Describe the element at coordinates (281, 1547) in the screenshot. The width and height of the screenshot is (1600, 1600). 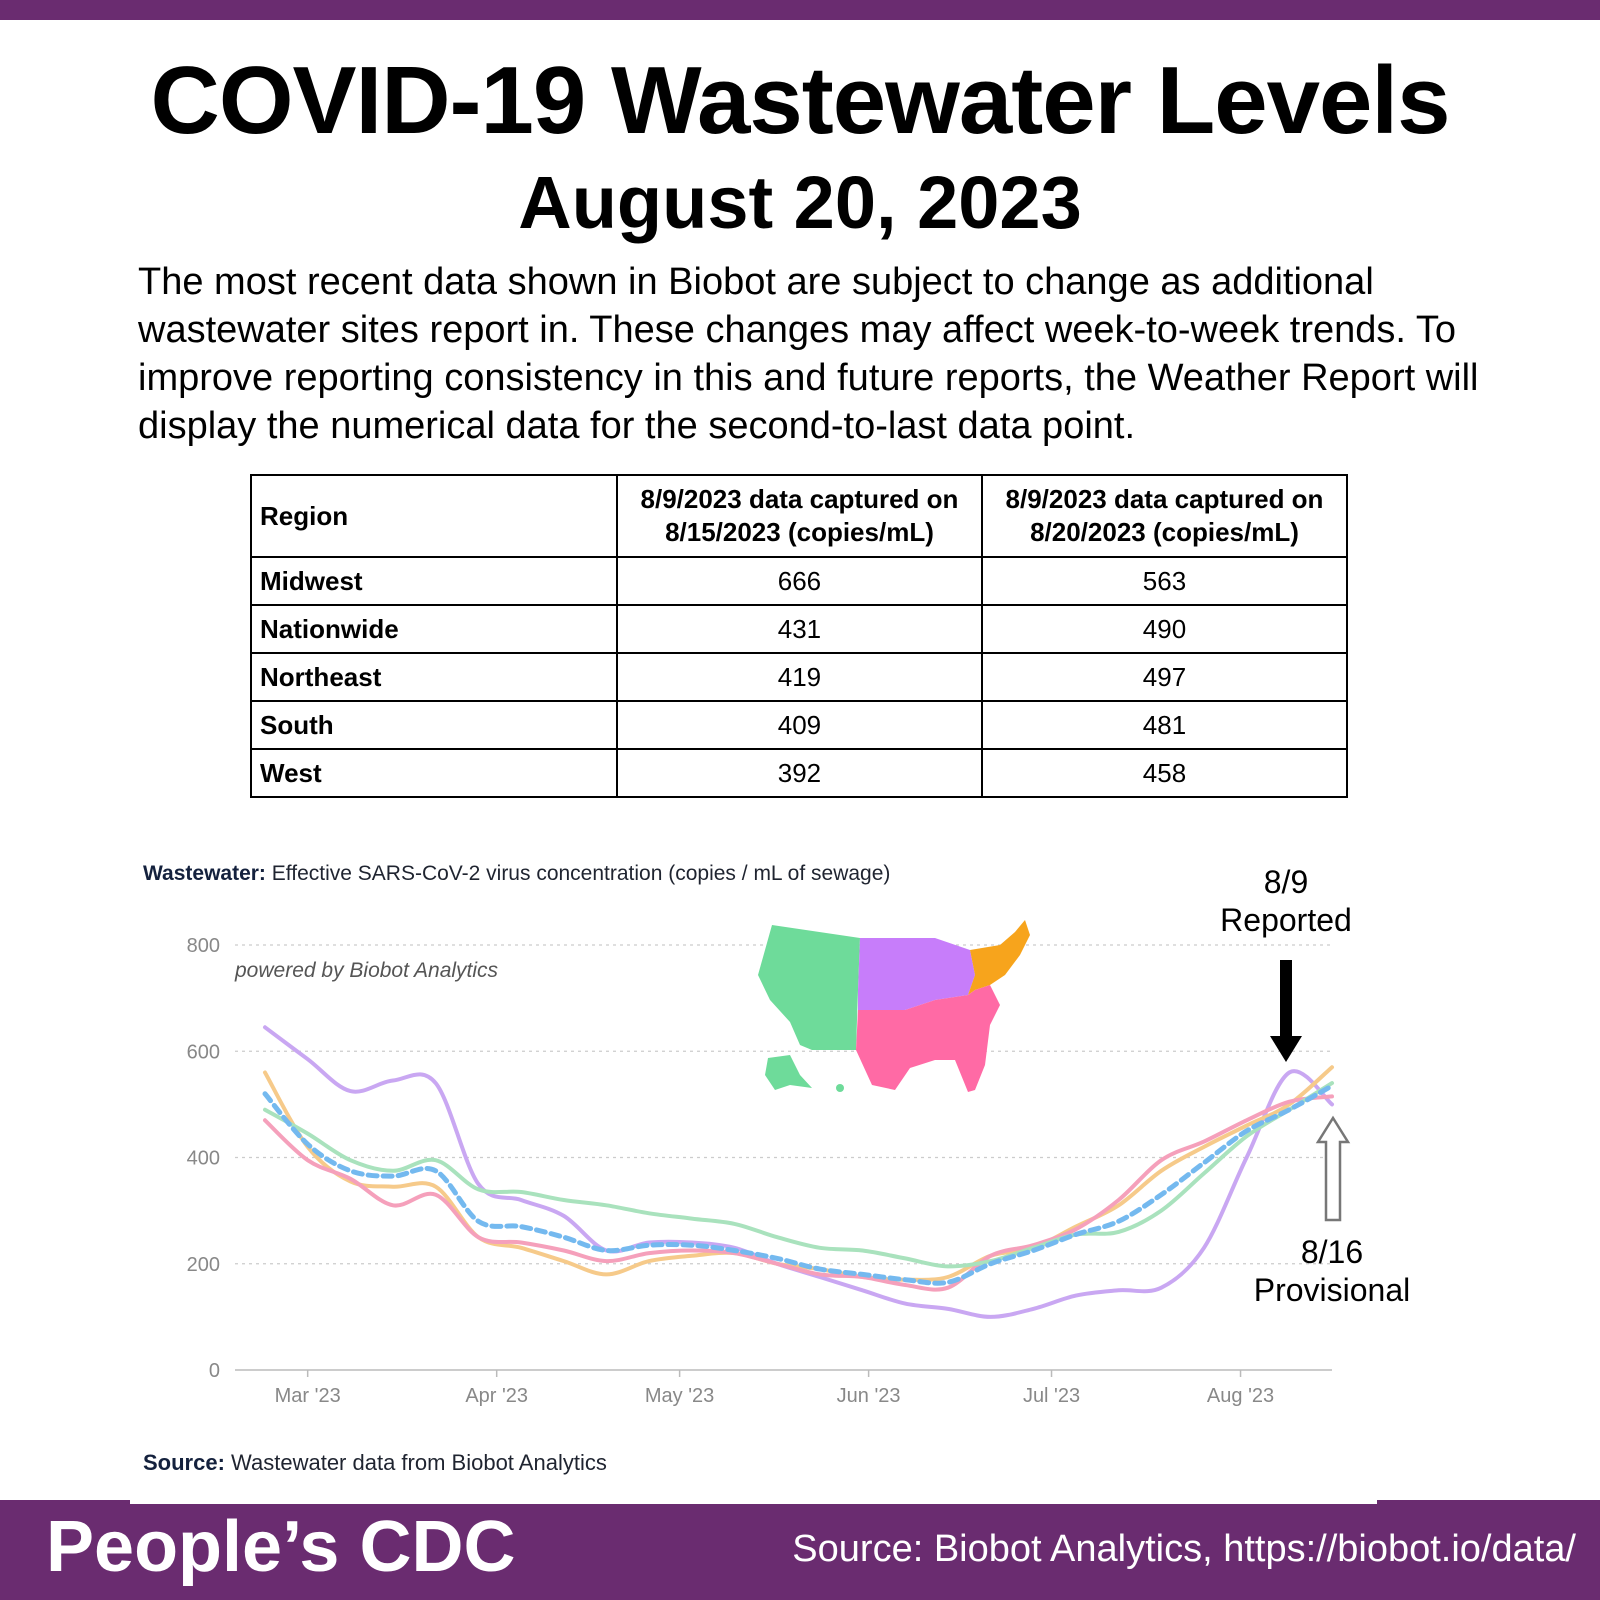
I see `brand-logo-text: People’s CDC` at that location.